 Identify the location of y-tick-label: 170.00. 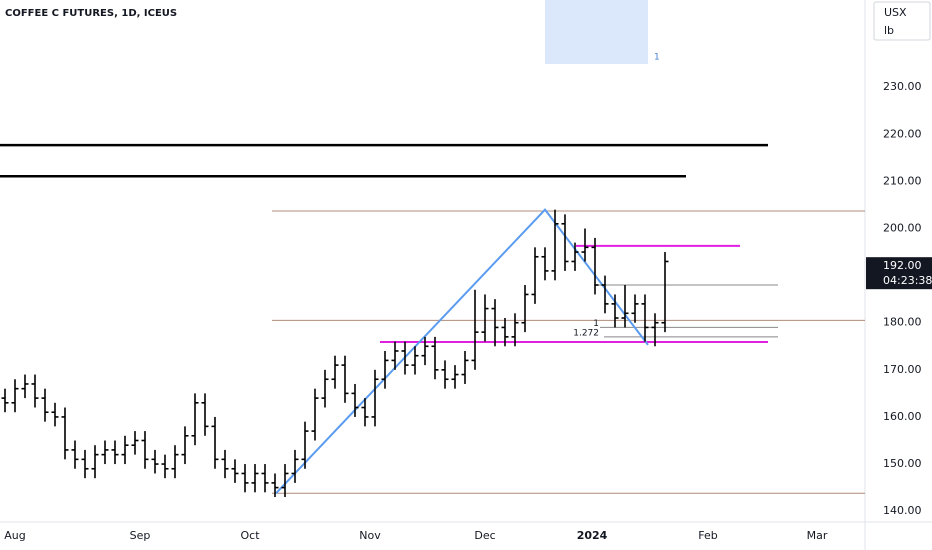
(902, 369).